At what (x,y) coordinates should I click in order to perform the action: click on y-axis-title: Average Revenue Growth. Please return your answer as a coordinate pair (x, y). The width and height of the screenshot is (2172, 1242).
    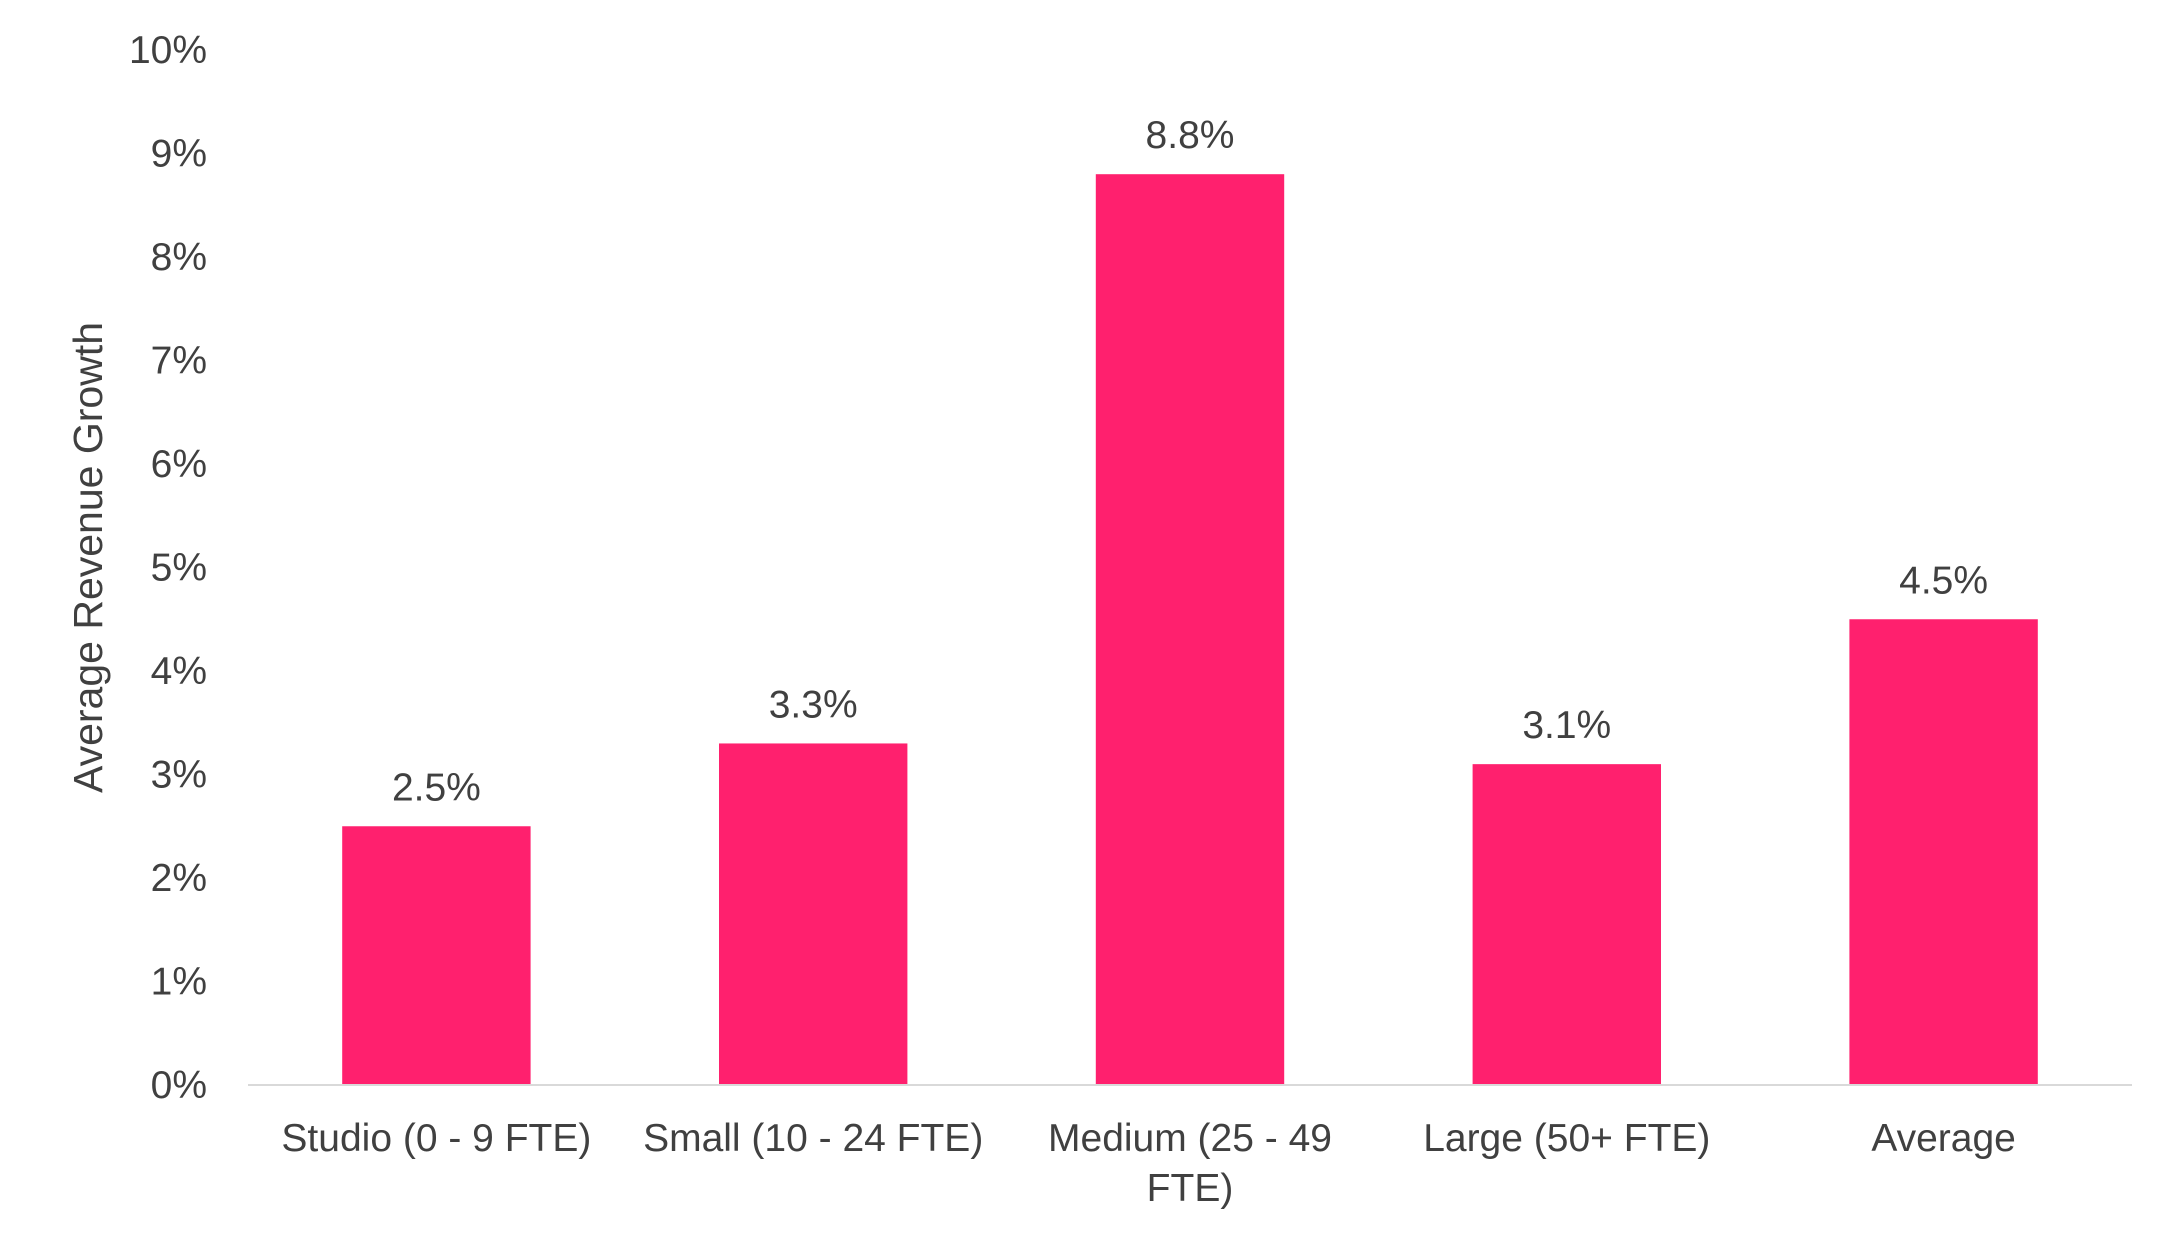
    Looking at the image, I should click on (88, 557).